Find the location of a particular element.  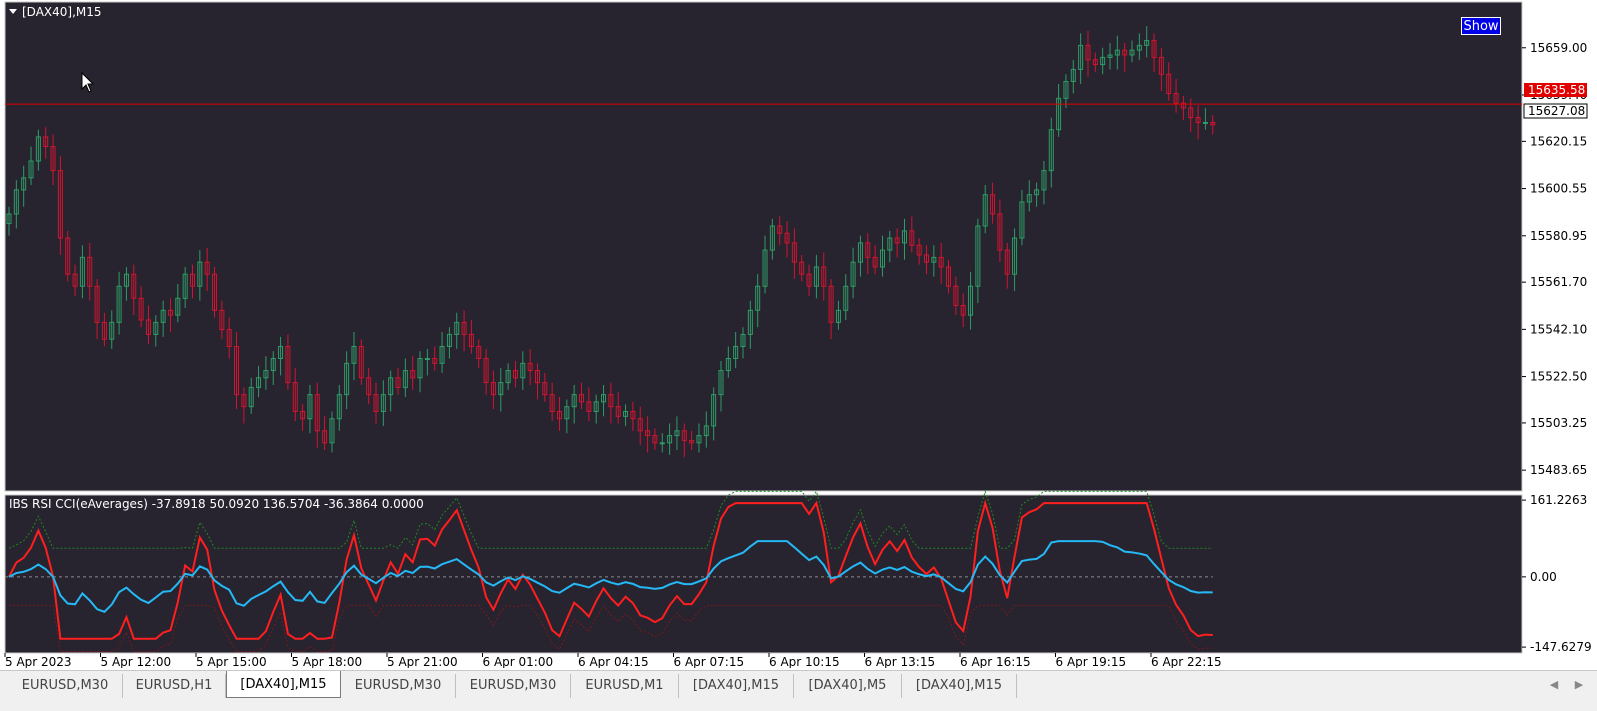

price-level-label: 15503.25 is located at coordinates (1558, 423).